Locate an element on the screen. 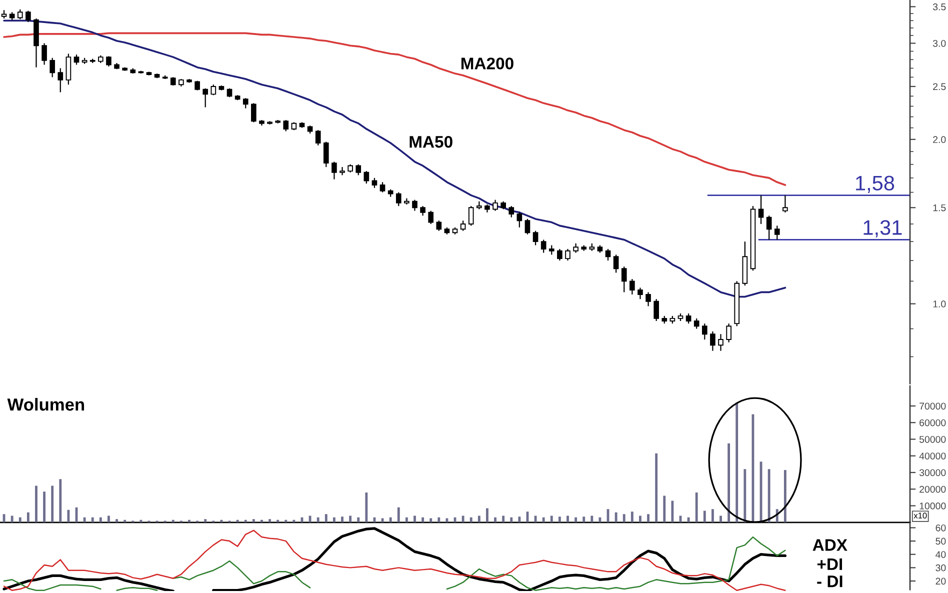 This screenshot has width=948, height=593. y-tick-label: 20000 is located at coordinates (933, 489).